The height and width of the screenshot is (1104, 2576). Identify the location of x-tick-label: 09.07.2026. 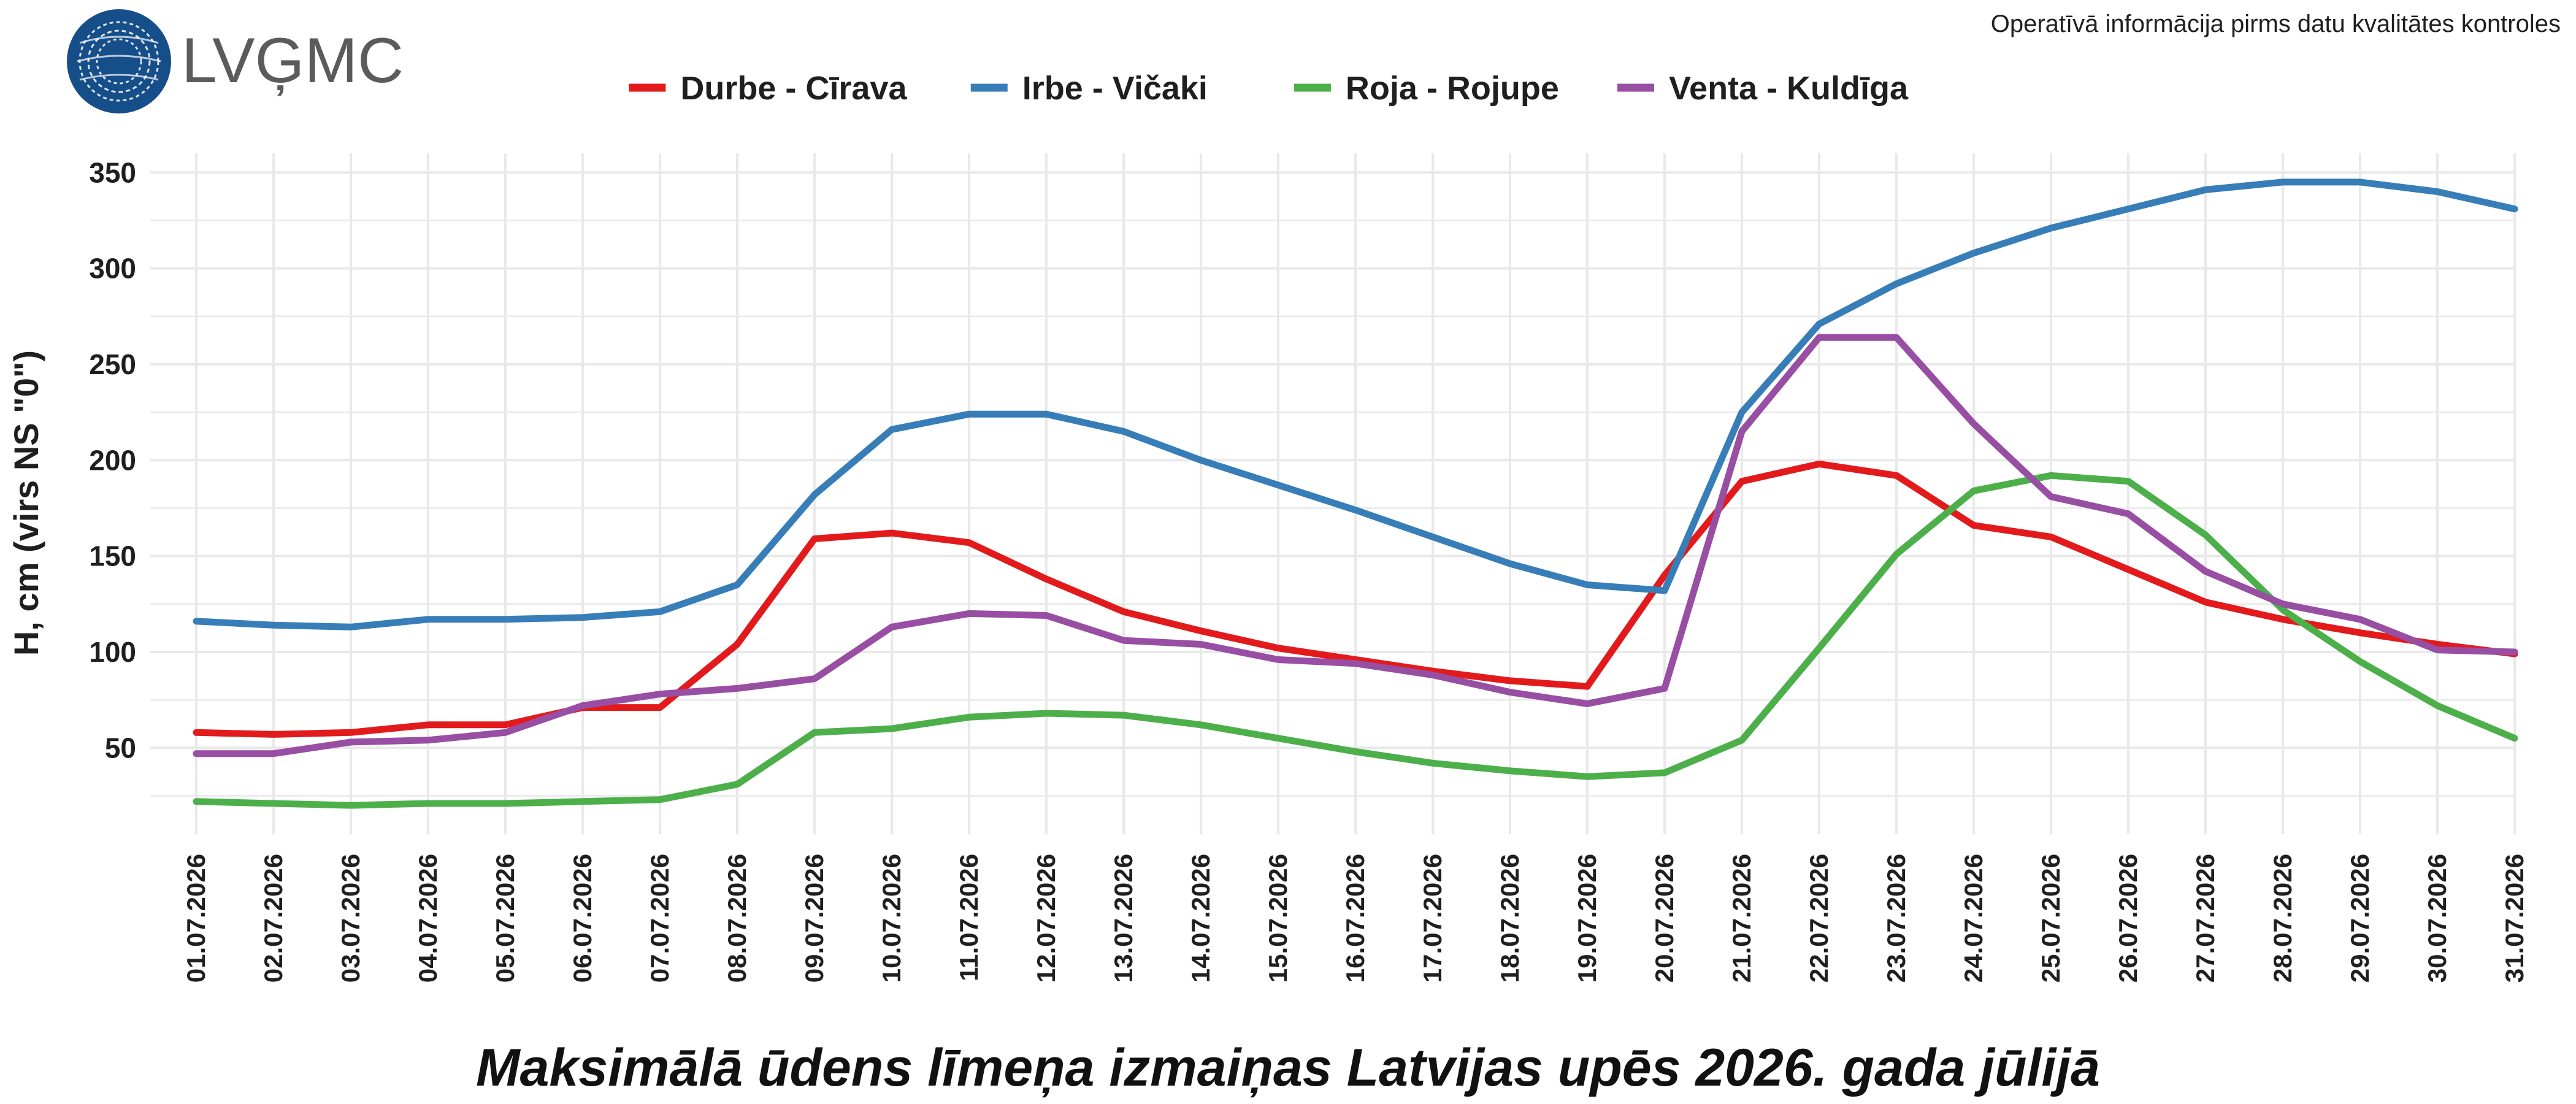
(814, 918).